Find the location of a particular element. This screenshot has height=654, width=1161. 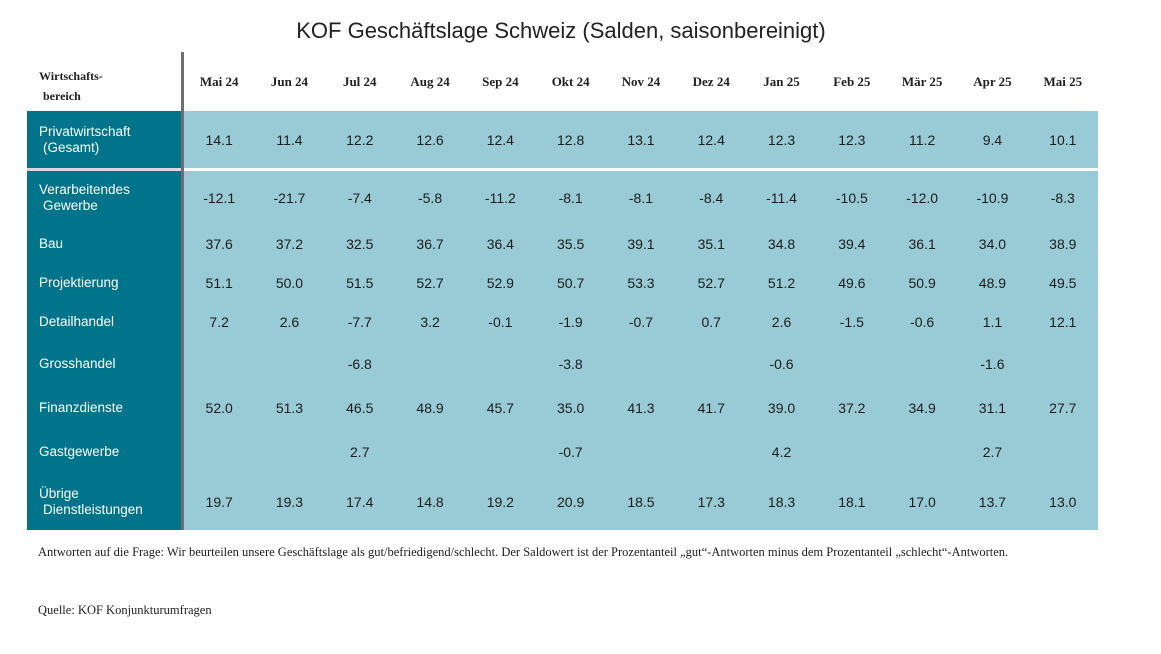

table-cell: 13.0 is located at coordinates (1062, 502).